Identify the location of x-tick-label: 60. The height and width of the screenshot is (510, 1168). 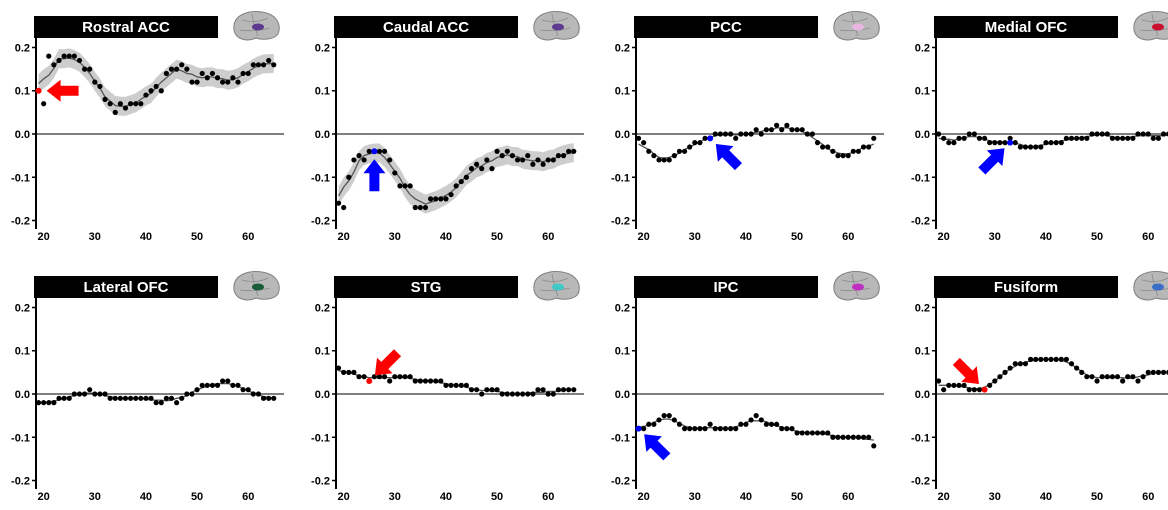
(248, 497).